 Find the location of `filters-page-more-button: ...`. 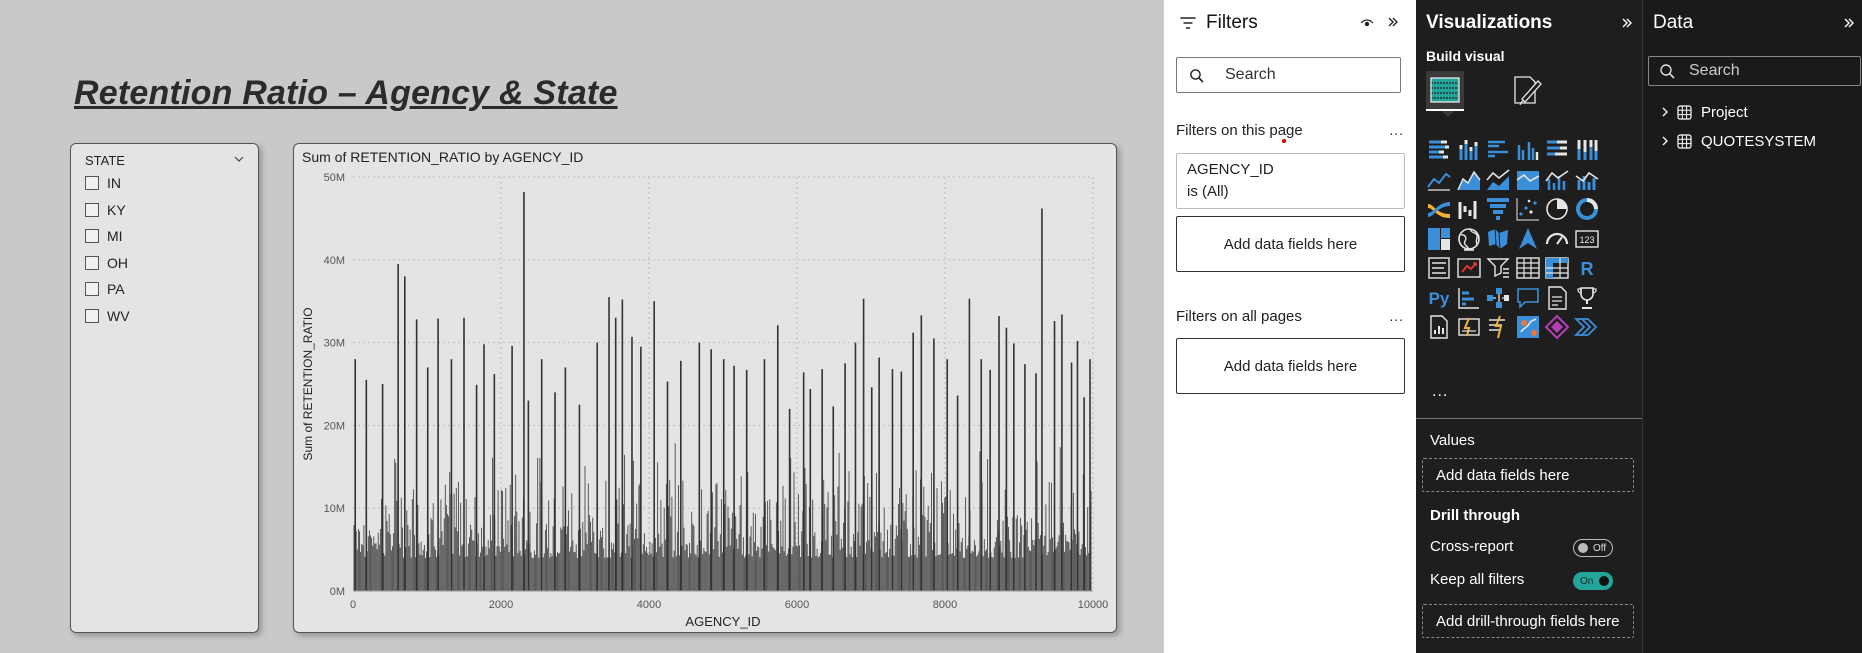

filters-page-more-button: ... is located at coordinates (1396, 130).